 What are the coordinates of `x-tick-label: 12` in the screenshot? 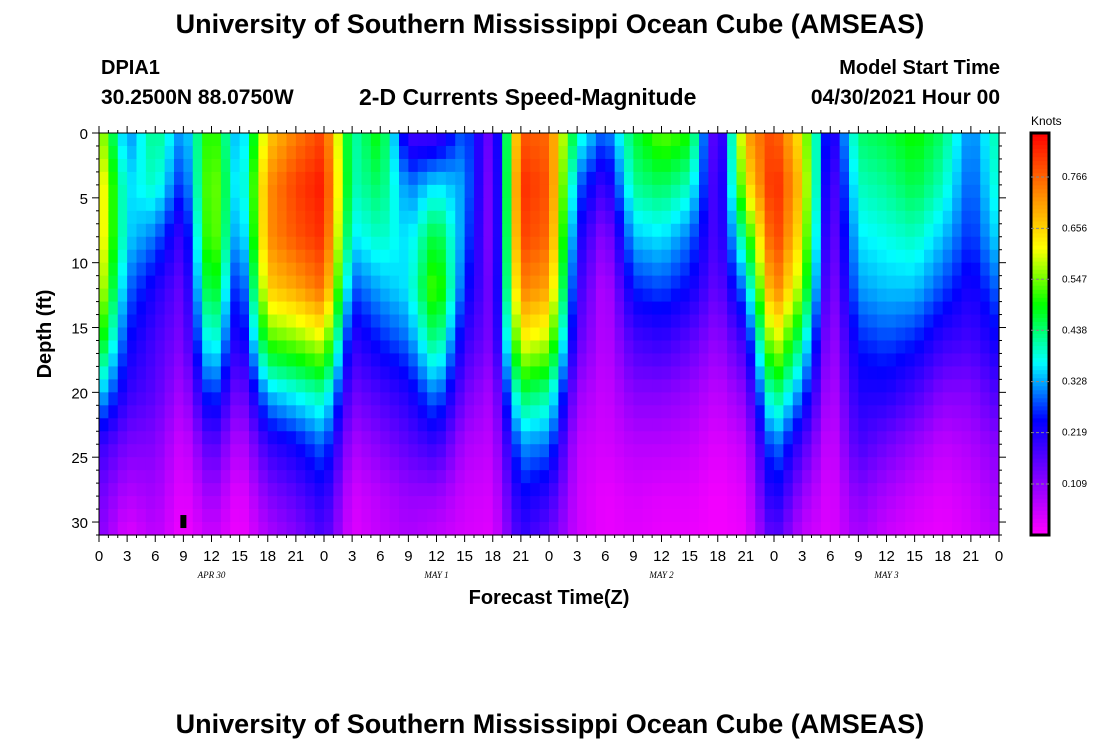 It's located at (661, 556).